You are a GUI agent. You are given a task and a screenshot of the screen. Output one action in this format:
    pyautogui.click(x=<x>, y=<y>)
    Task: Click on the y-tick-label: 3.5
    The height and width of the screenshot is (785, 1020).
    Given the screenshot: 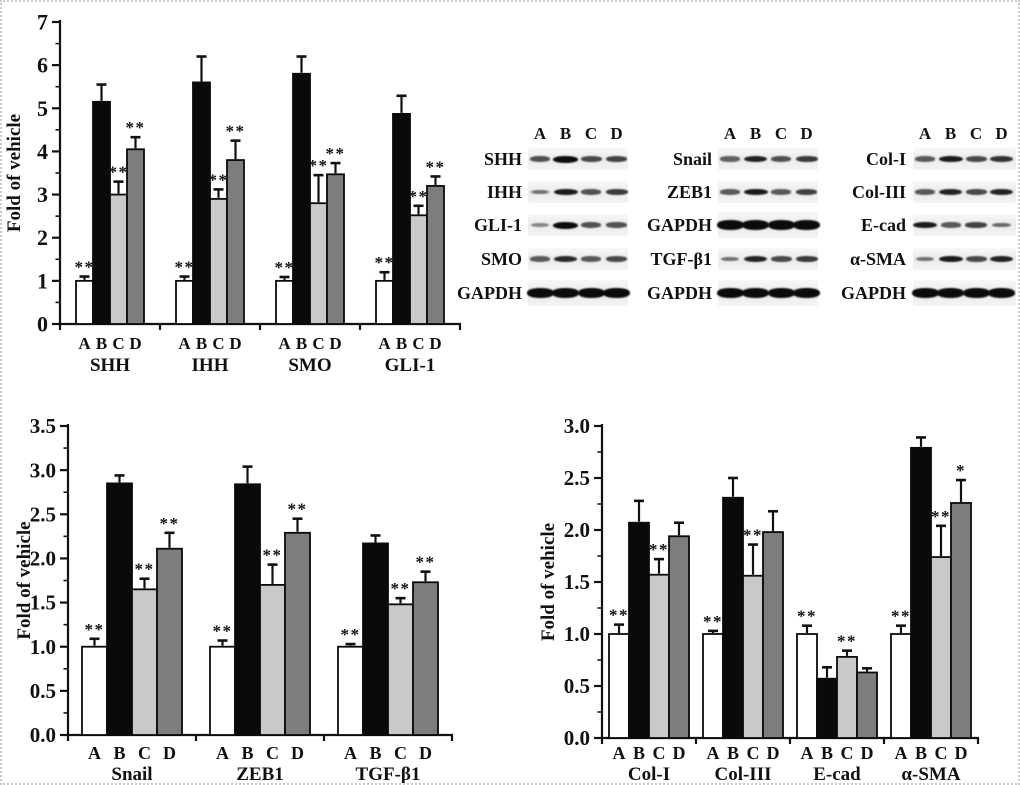 What is the action you would take?
    pyautogui.click(x=43, y=426)
    